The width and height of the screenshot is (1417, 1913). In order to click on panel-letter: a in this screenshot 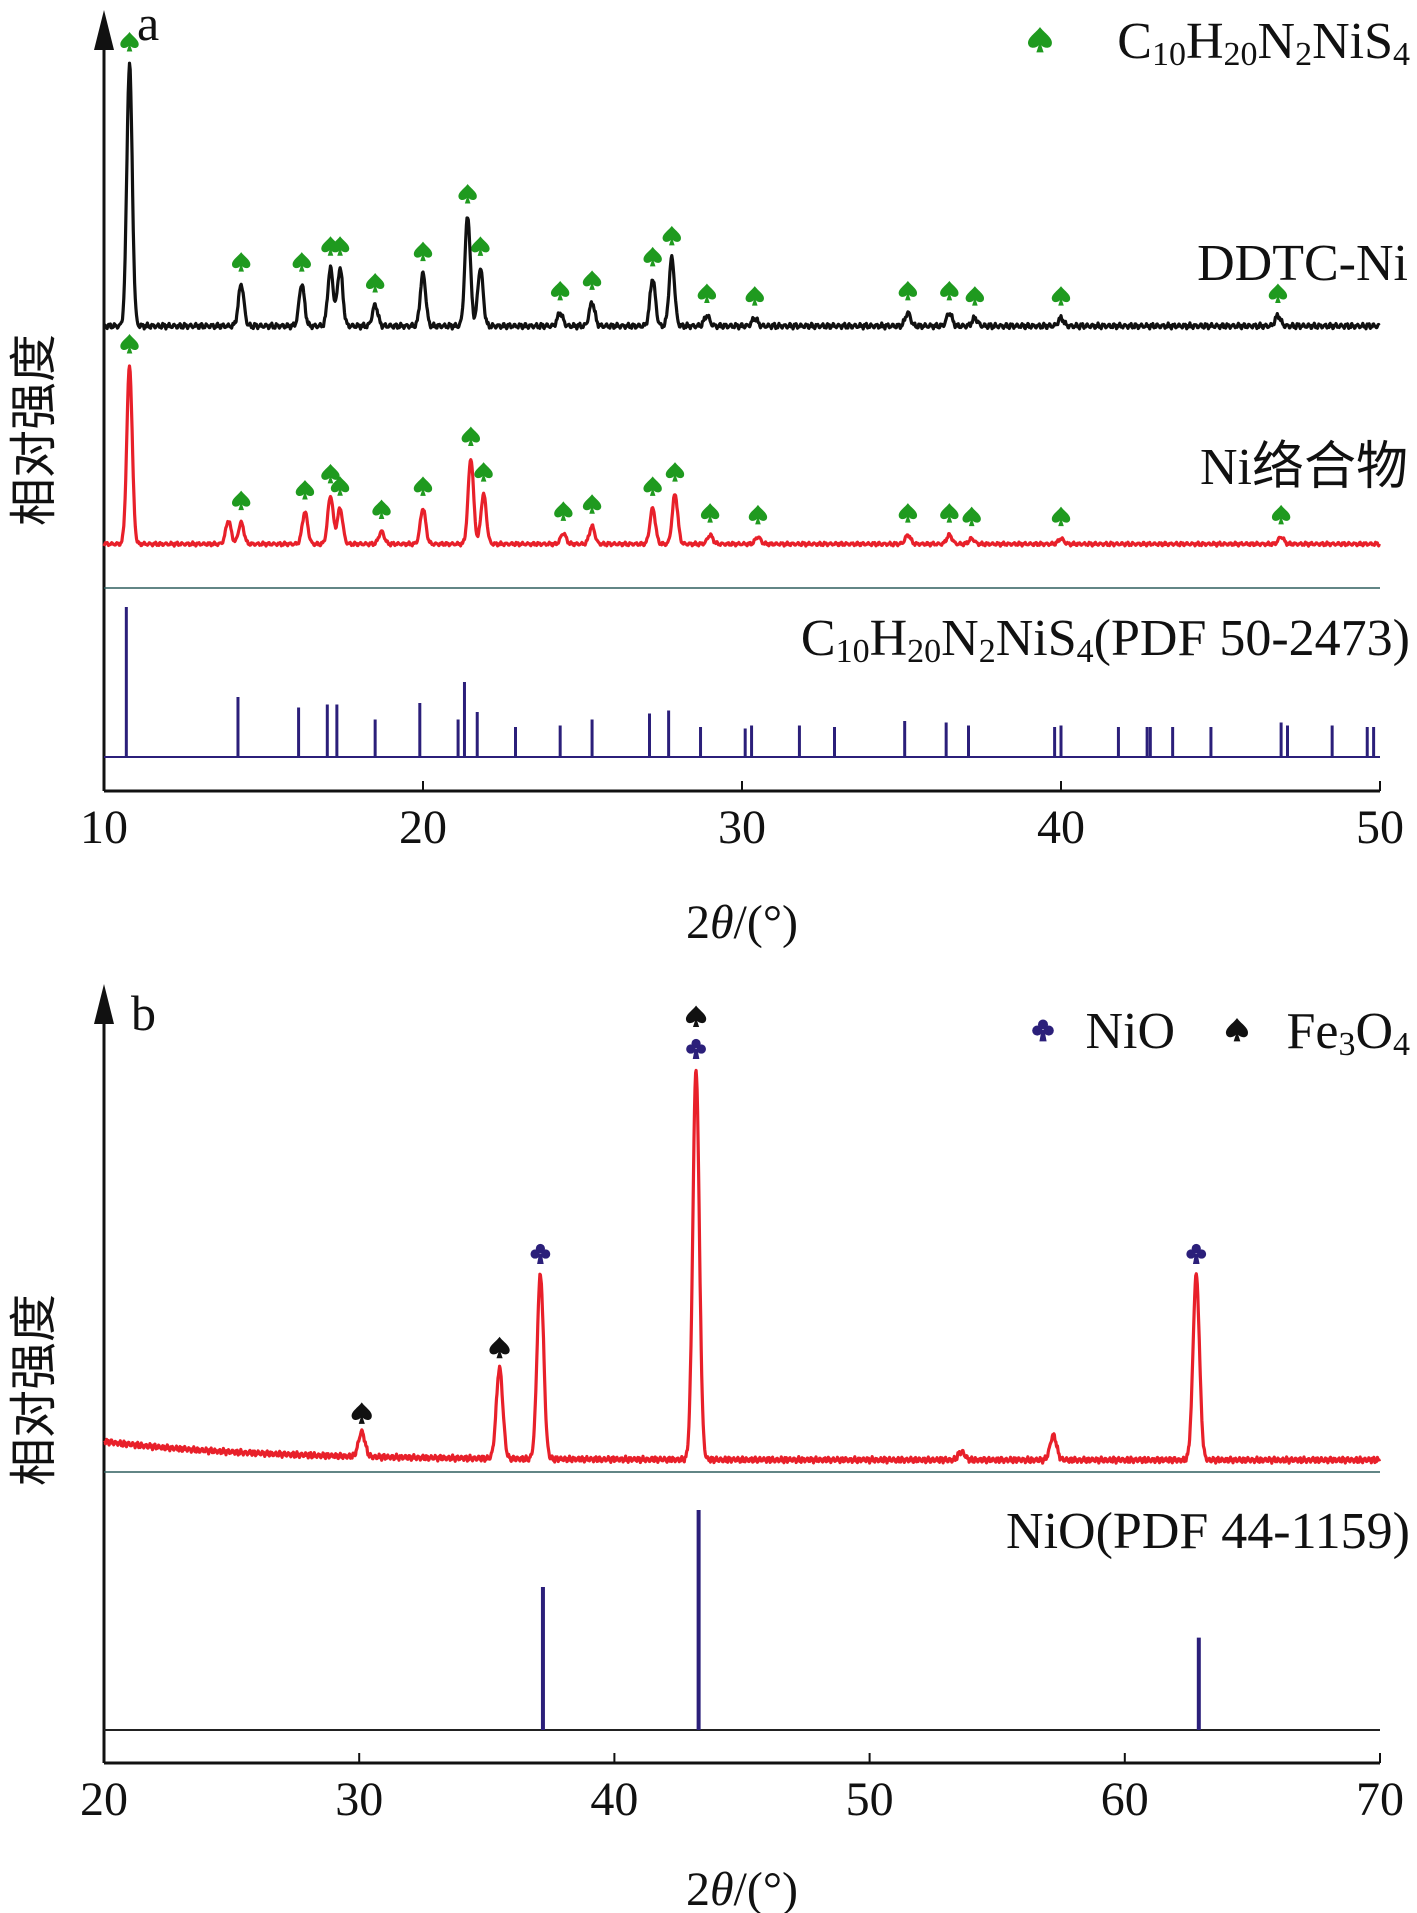, I will do `click(148, 25)`.